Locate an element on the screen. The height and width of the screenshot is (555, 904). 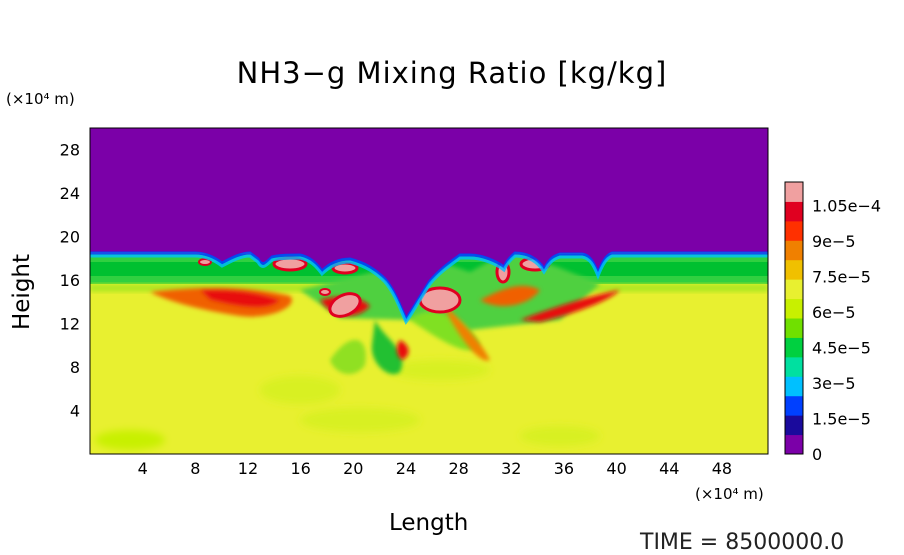
colorbar-tick-label: 1.5e−5 is located at coordinates (841, 419).